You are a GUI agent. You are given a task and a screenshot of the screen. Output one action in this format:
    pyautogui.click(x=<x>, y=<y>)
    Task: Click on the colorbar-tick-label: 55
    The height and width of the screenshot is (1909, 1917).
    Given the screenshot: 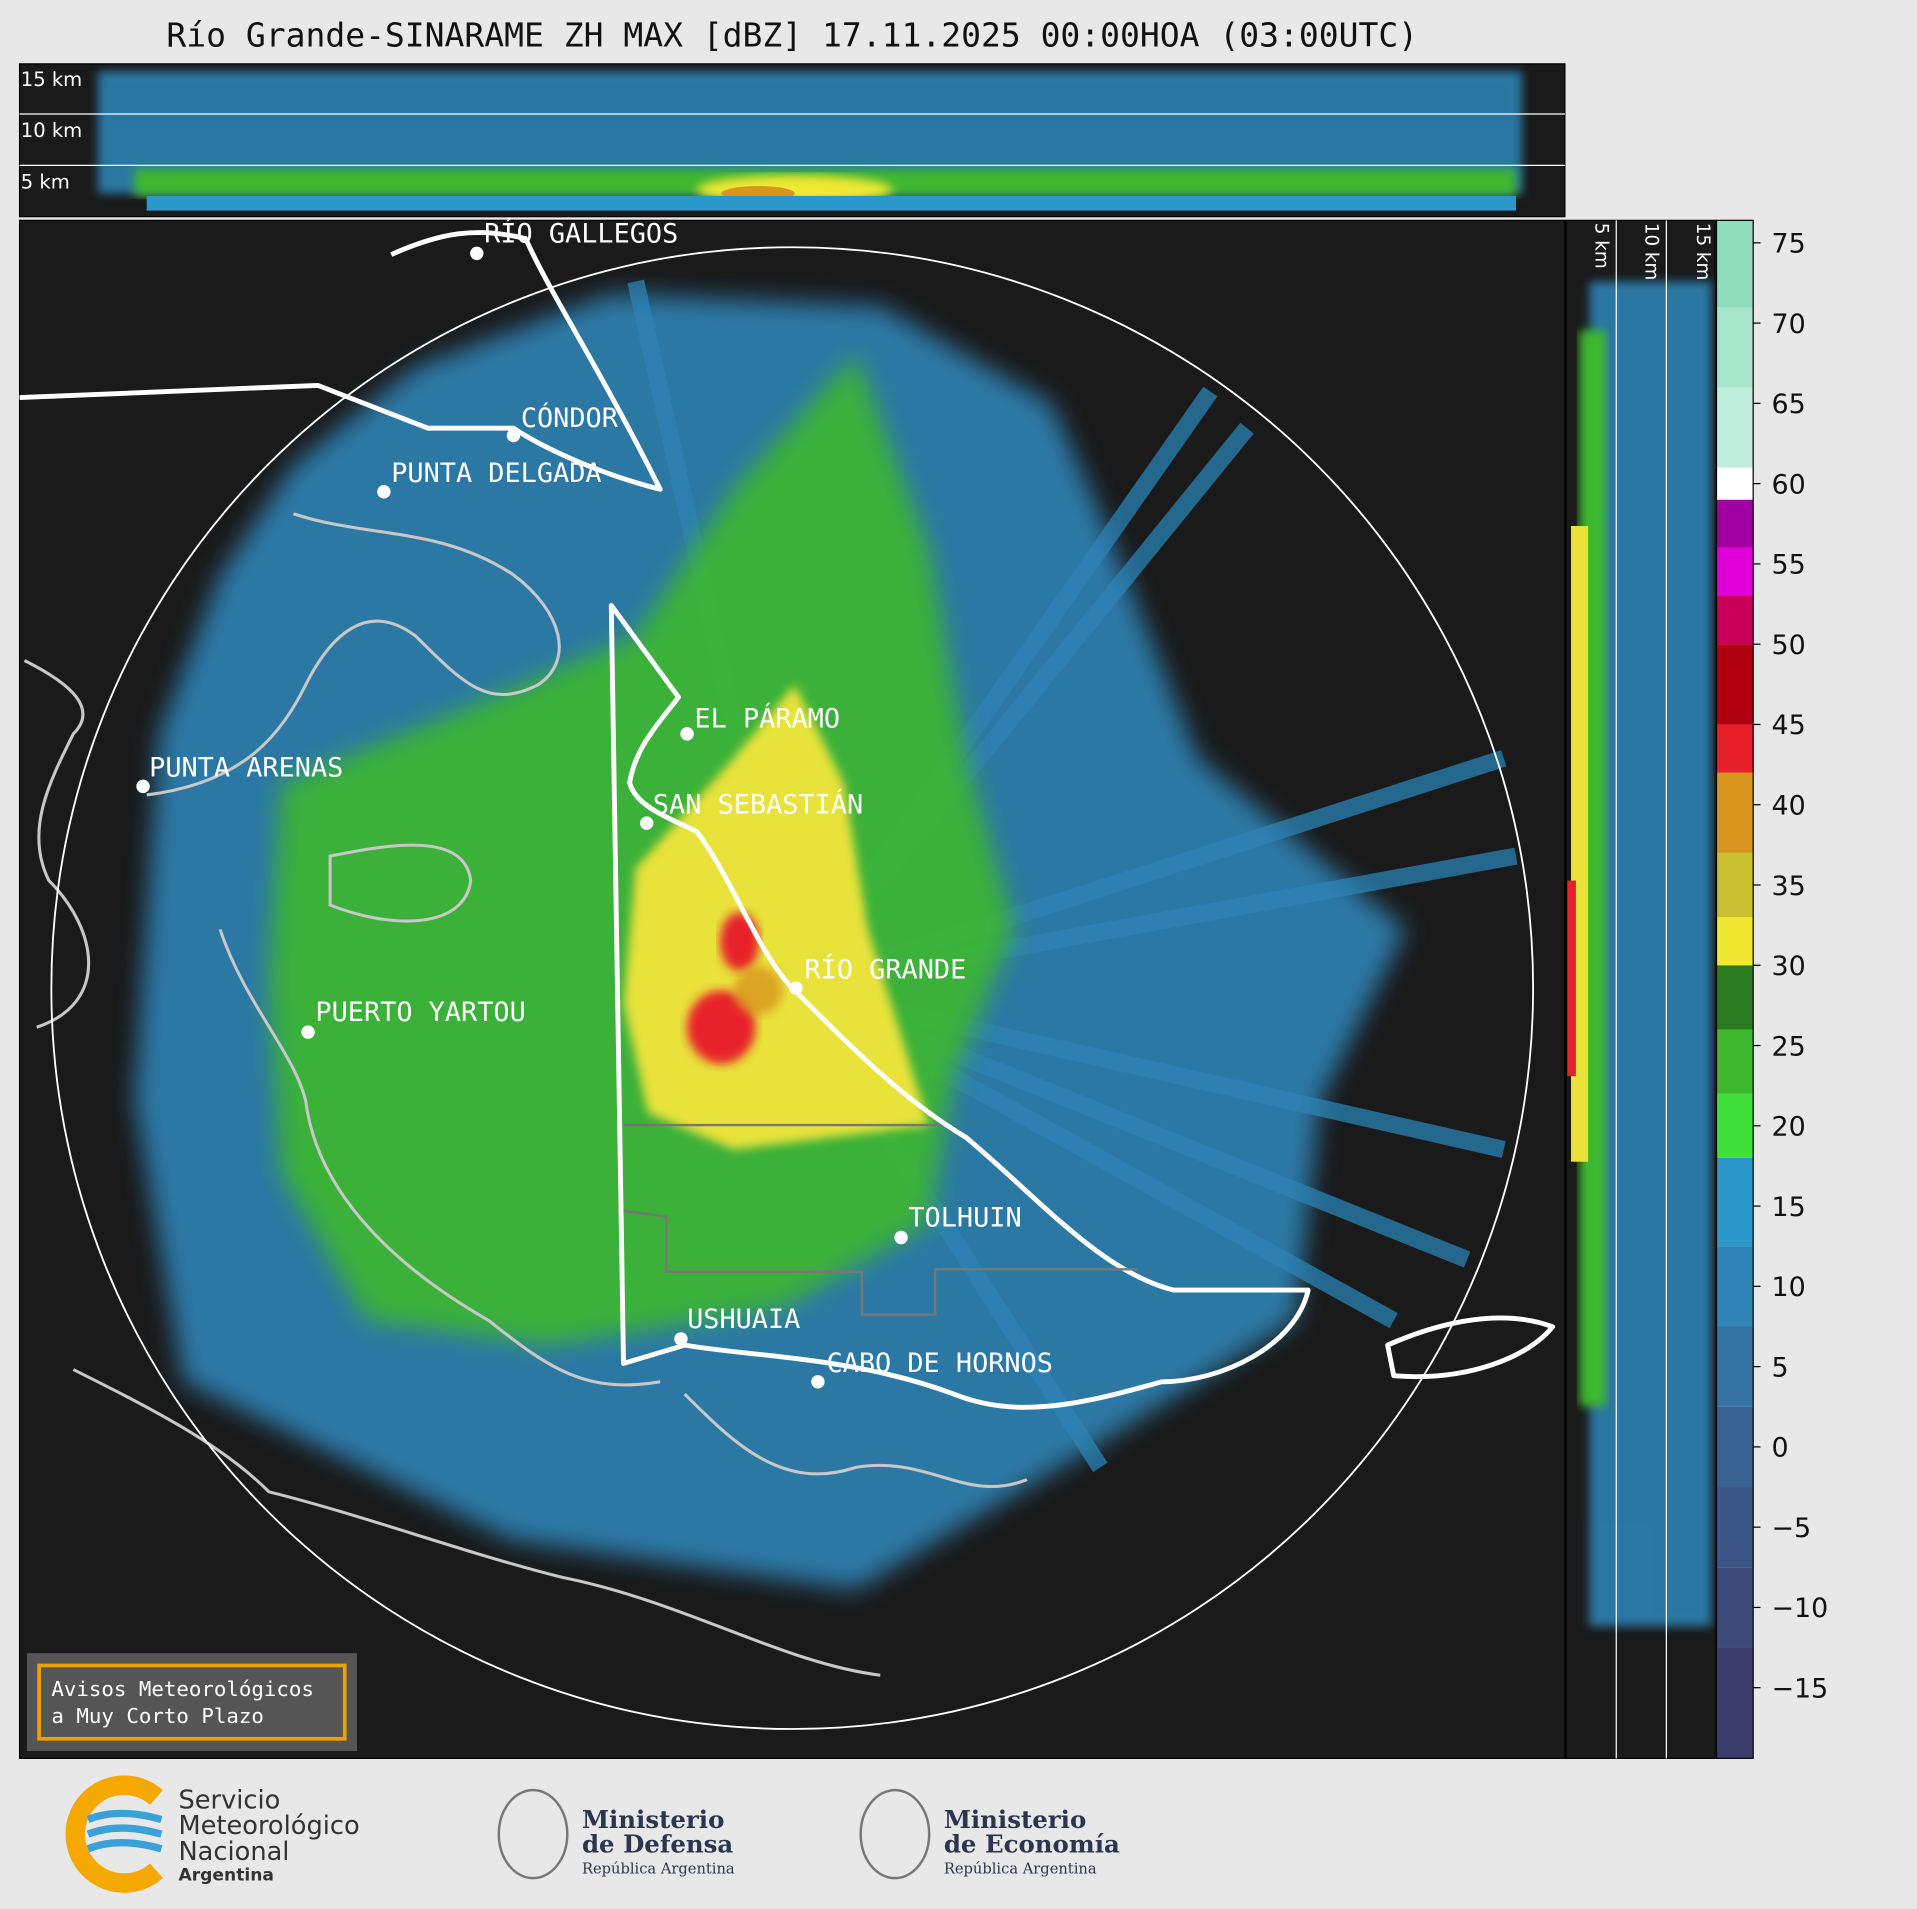 What is the action you would take?
    pyautogui.click(x=1789, y=565)
    